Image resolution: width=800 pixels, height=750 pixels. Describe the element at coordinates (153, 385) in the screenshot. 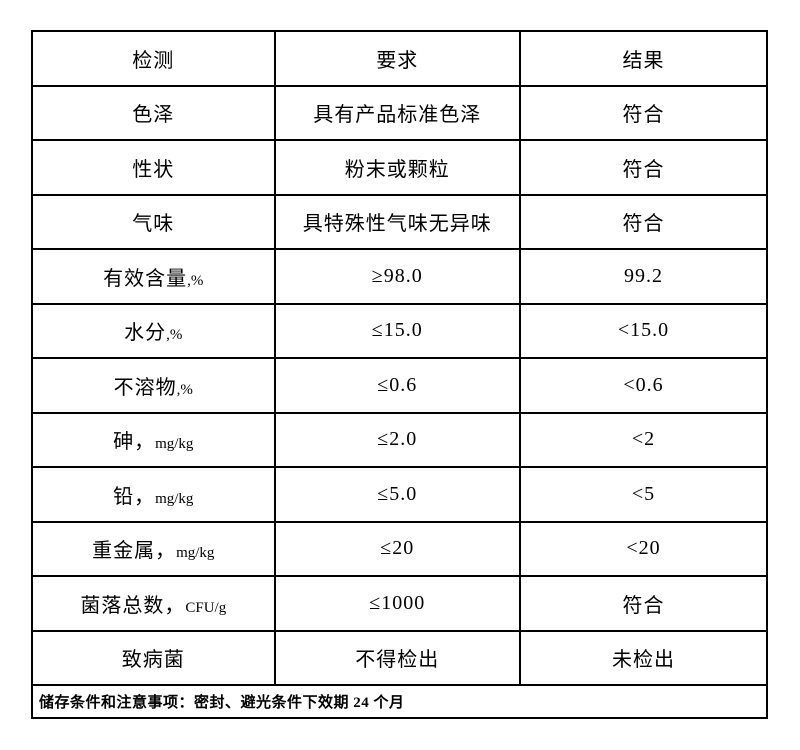

I see `cell-test: 不溶物,%` at that location.